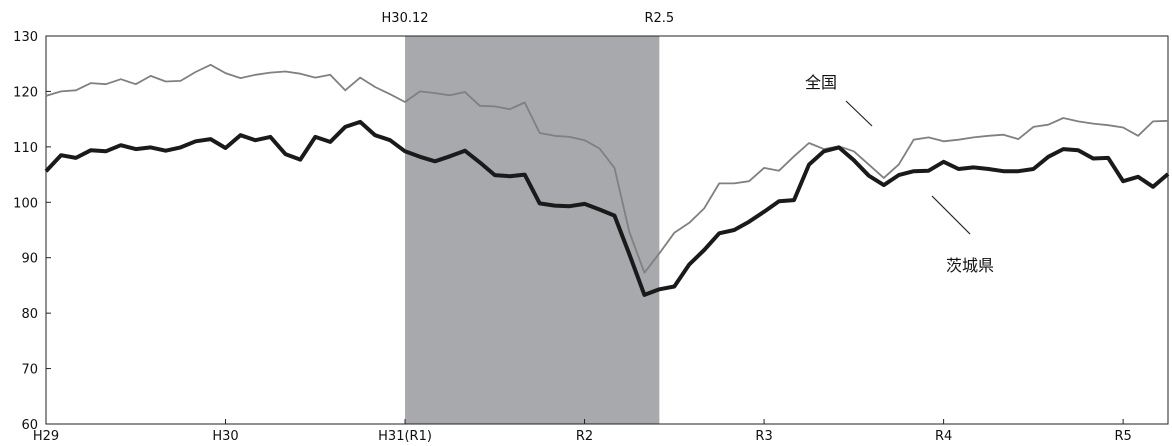 The width and height of the screenshot is (1172, 446). I want to click on leader-line-ibaraki, so click(951, 215).